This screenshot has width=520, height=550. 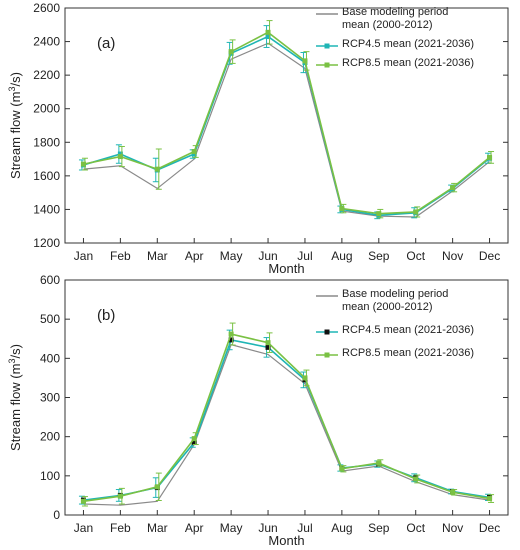 I want to click on y-tick-label: 2200, so click(x=46, y=75).